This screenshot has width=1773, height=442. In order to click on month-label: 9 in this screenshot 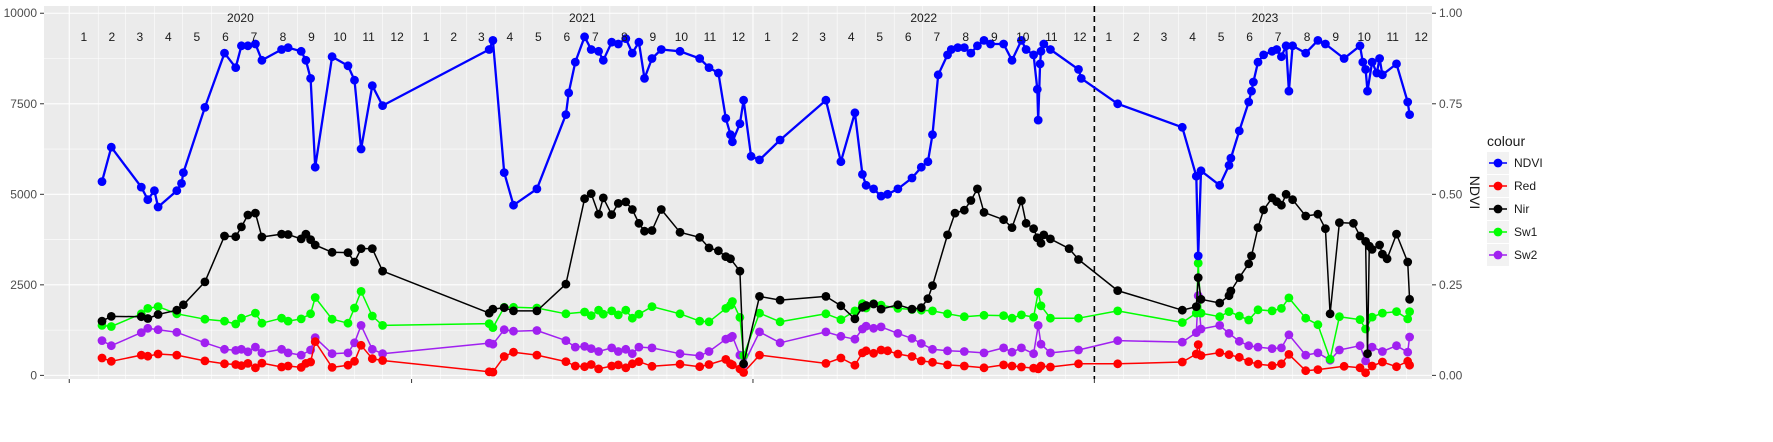, I will do `click(994, 37)`.